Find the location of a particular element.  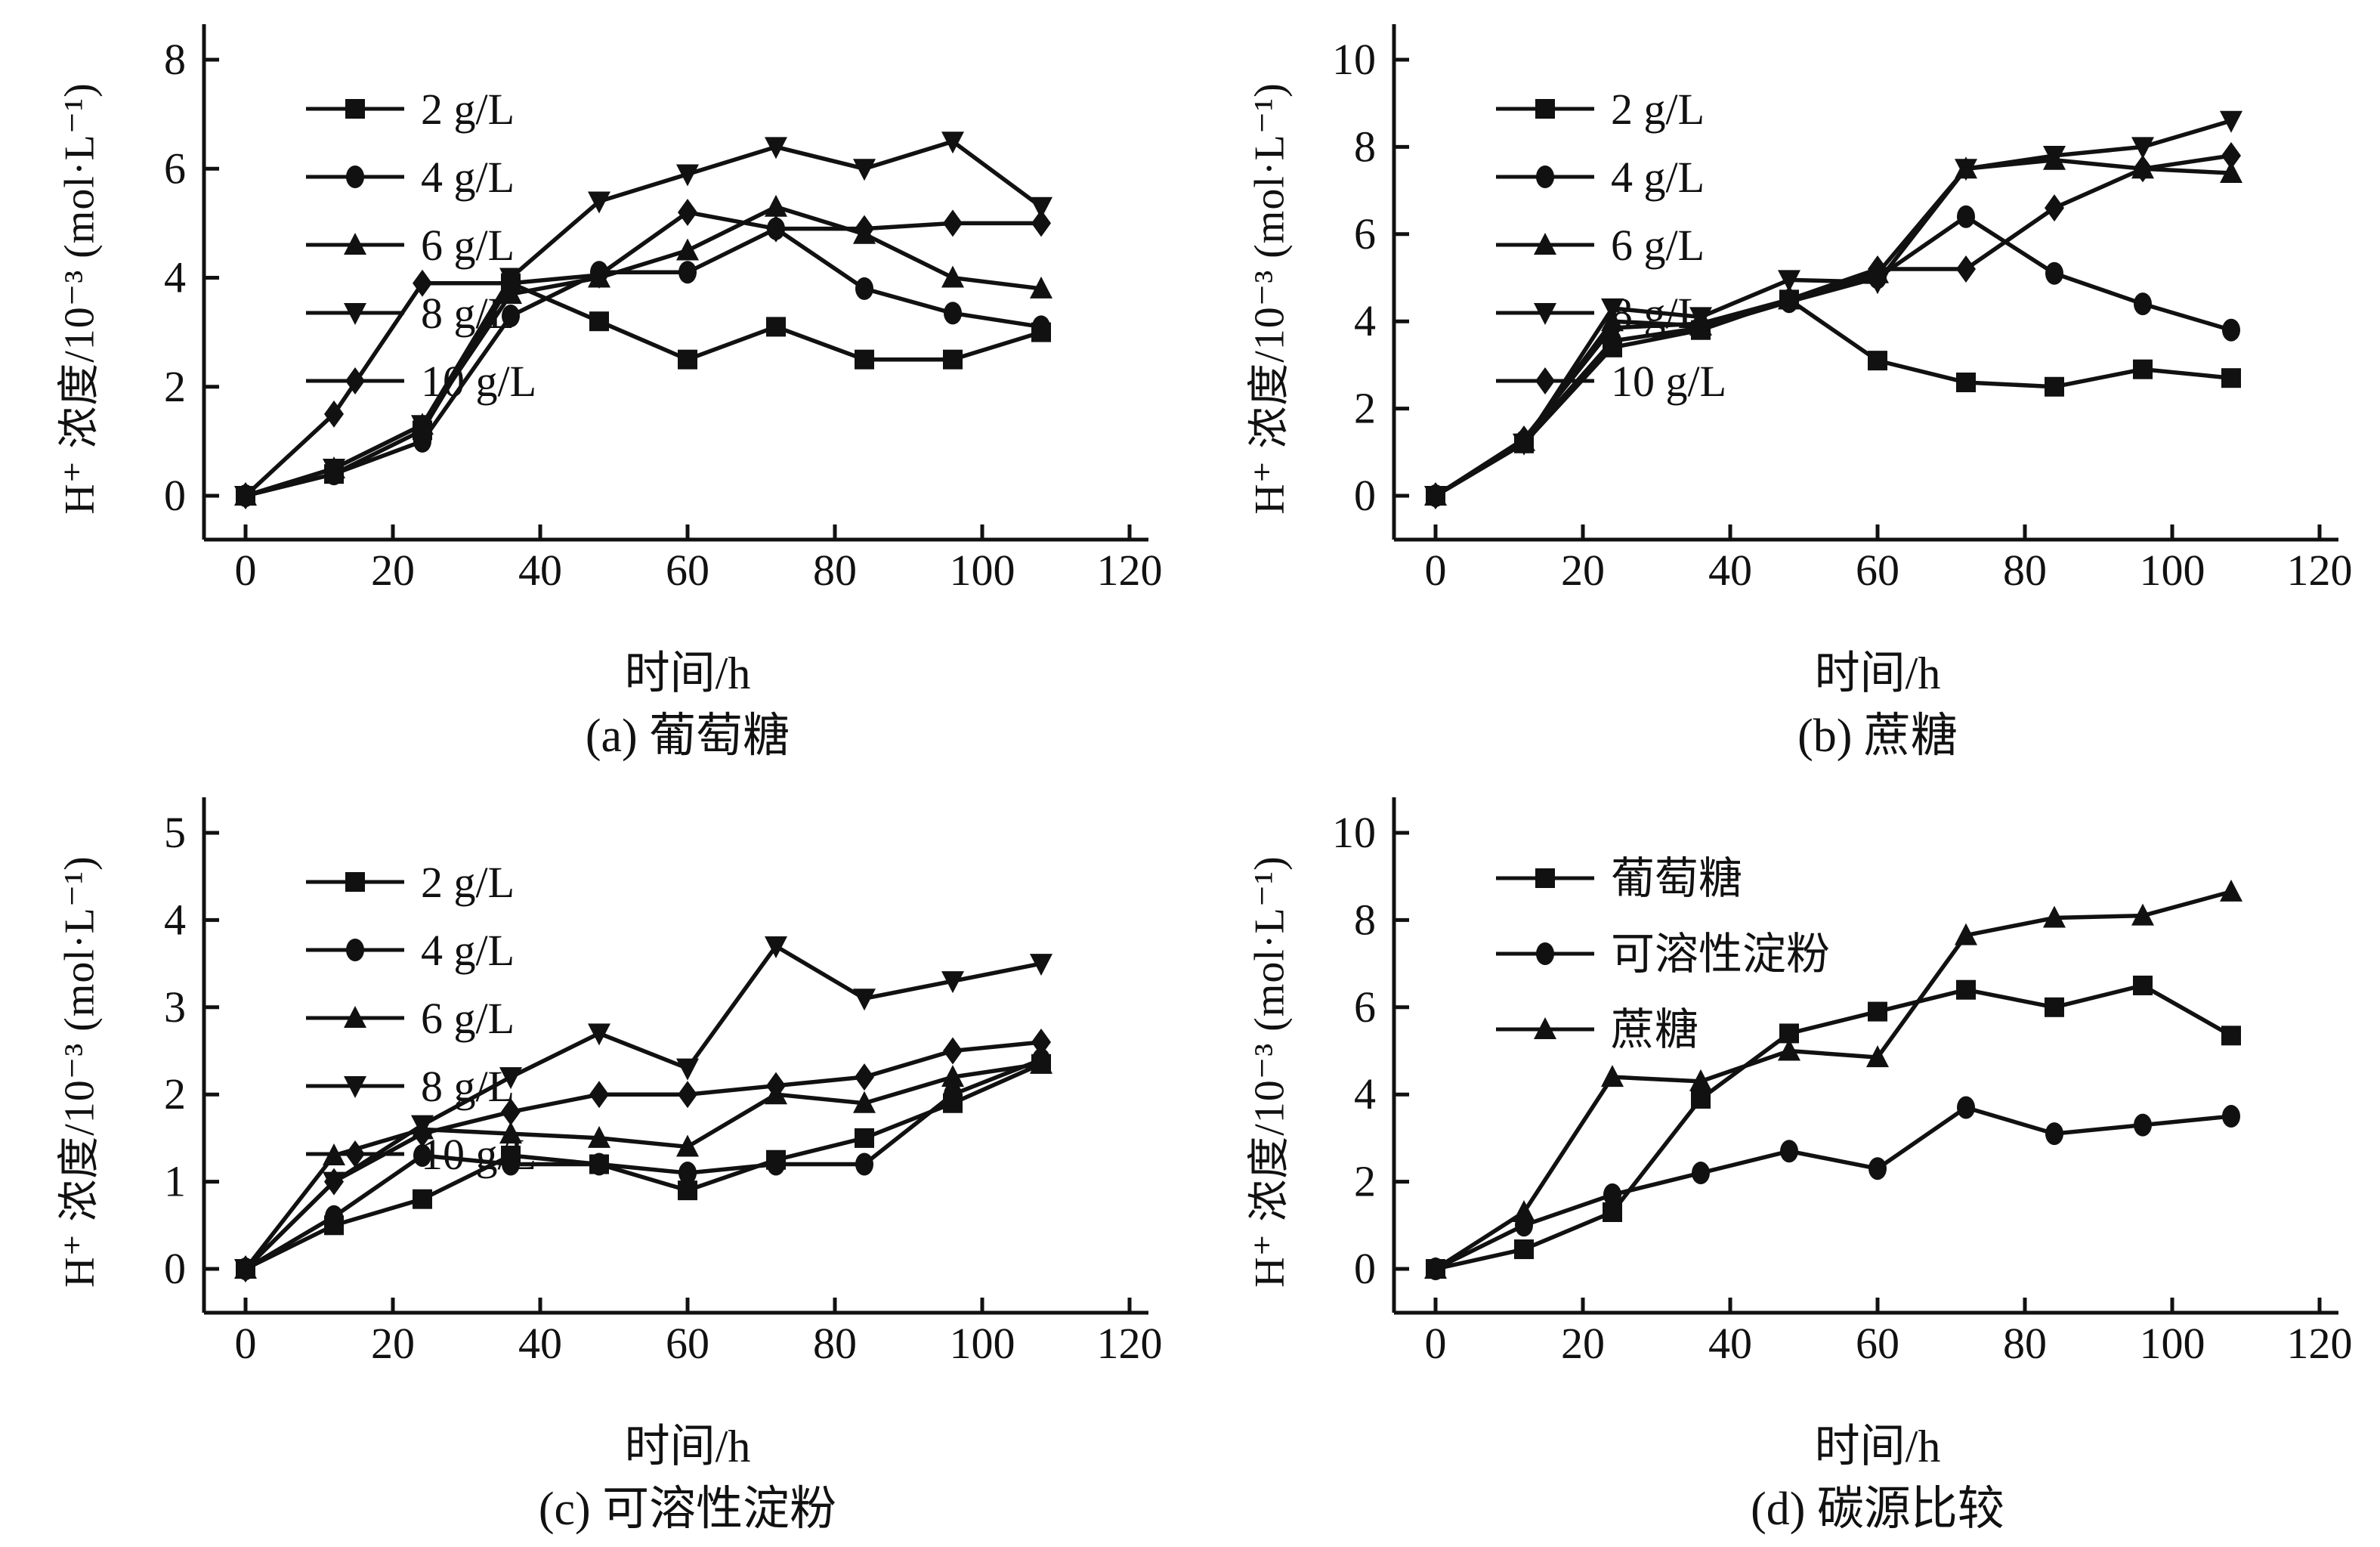

legend-label: 葡萄糖 is located at coordinates (1676, 878).